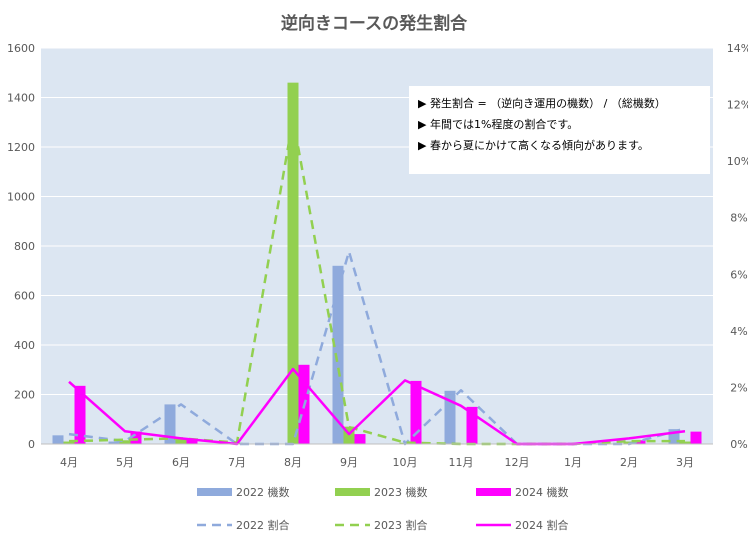 The image size is (748, 535). I want to click on annotation-background, so click(559, 130).